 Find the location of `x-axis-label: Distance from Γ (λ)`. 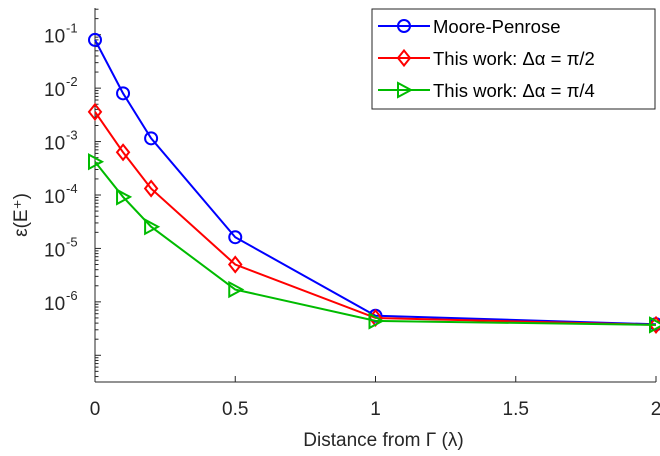

x-axis-label: Distance from Γ (λ) is located at coordinates (383, 440).